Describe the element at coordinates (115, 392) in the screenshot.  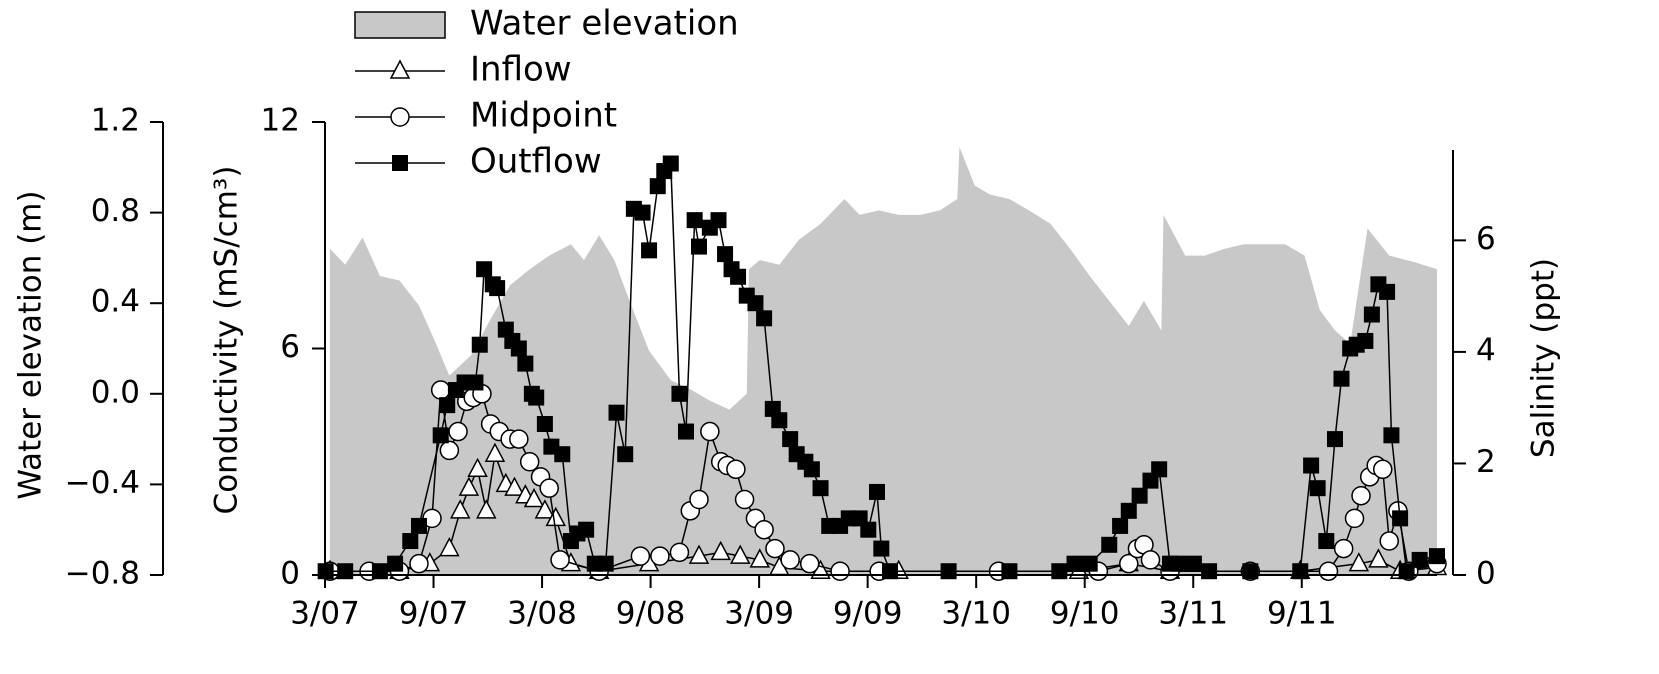
I see `y-tick-label: 0.0` at that location.